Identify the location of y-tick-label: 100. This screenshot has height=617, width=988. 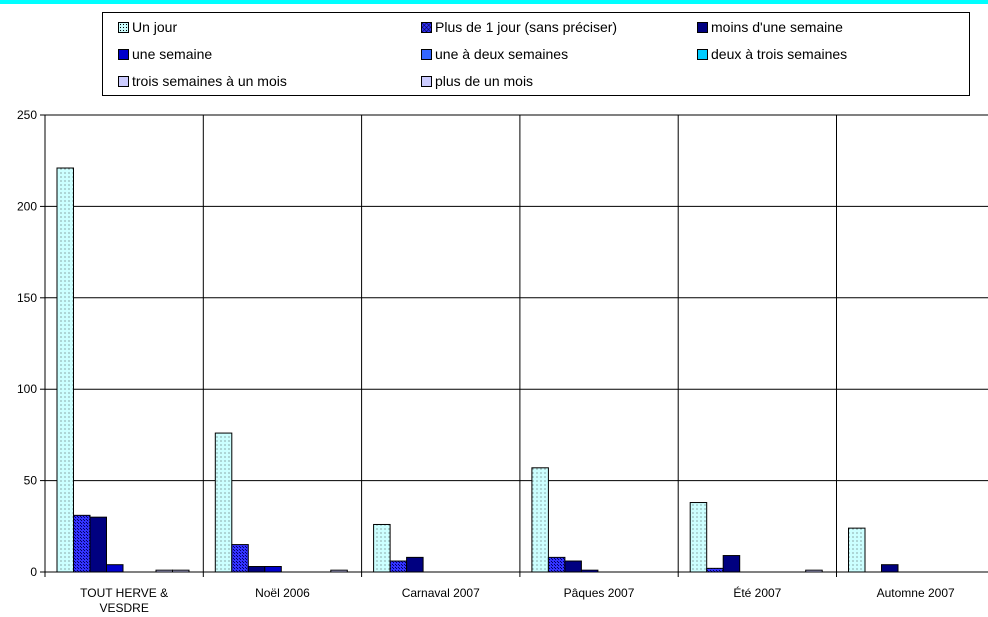
(27, 389).